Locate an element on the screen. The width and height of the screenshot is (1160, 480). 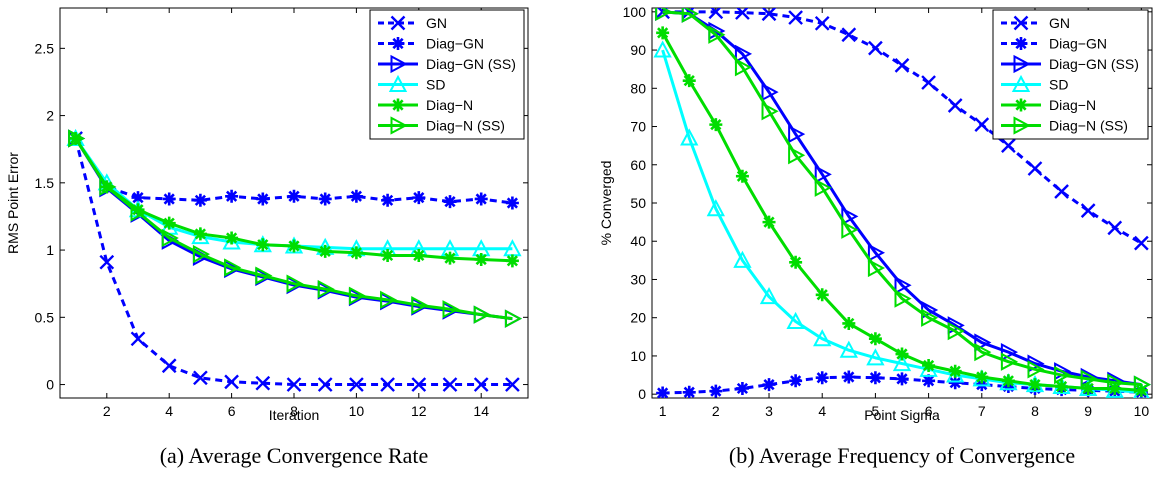
y-tick-label: 0 is located at coordinates (642, 394).